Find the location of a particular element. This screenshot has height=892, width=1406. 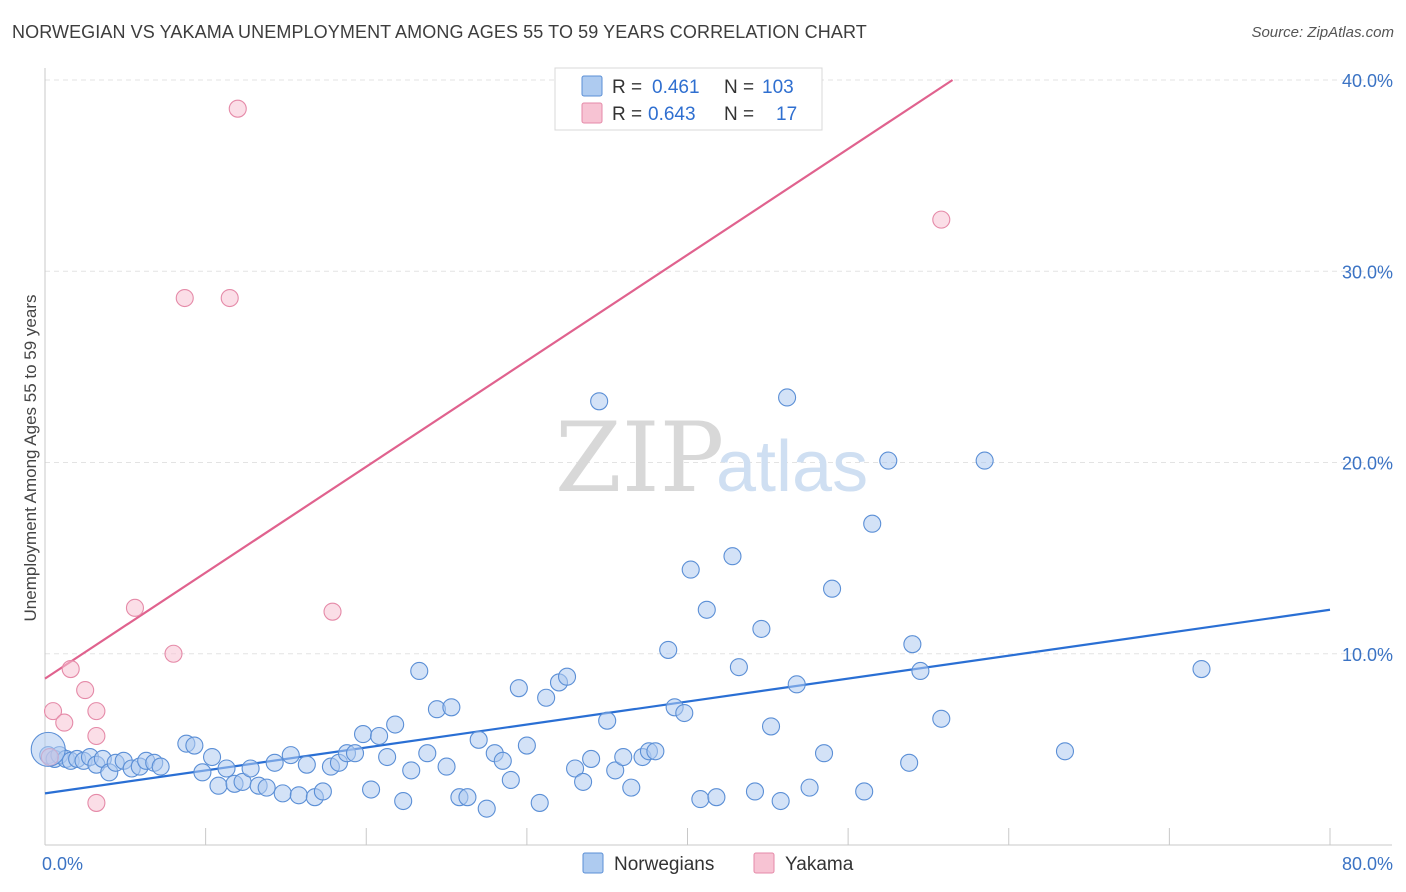

watermark: ZIP atlas is located at coordinates (711, 458).